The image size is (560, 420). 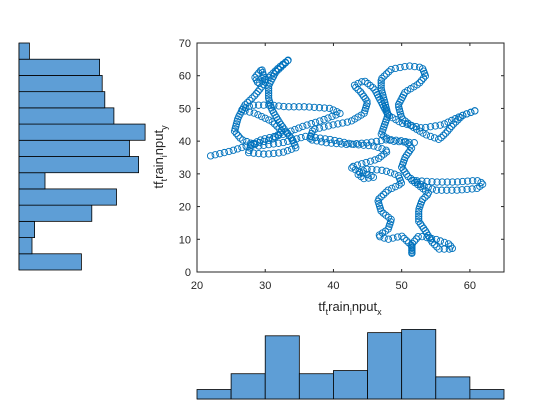 I want to click on y-tick-label: 0, so click(x=188, y=273).